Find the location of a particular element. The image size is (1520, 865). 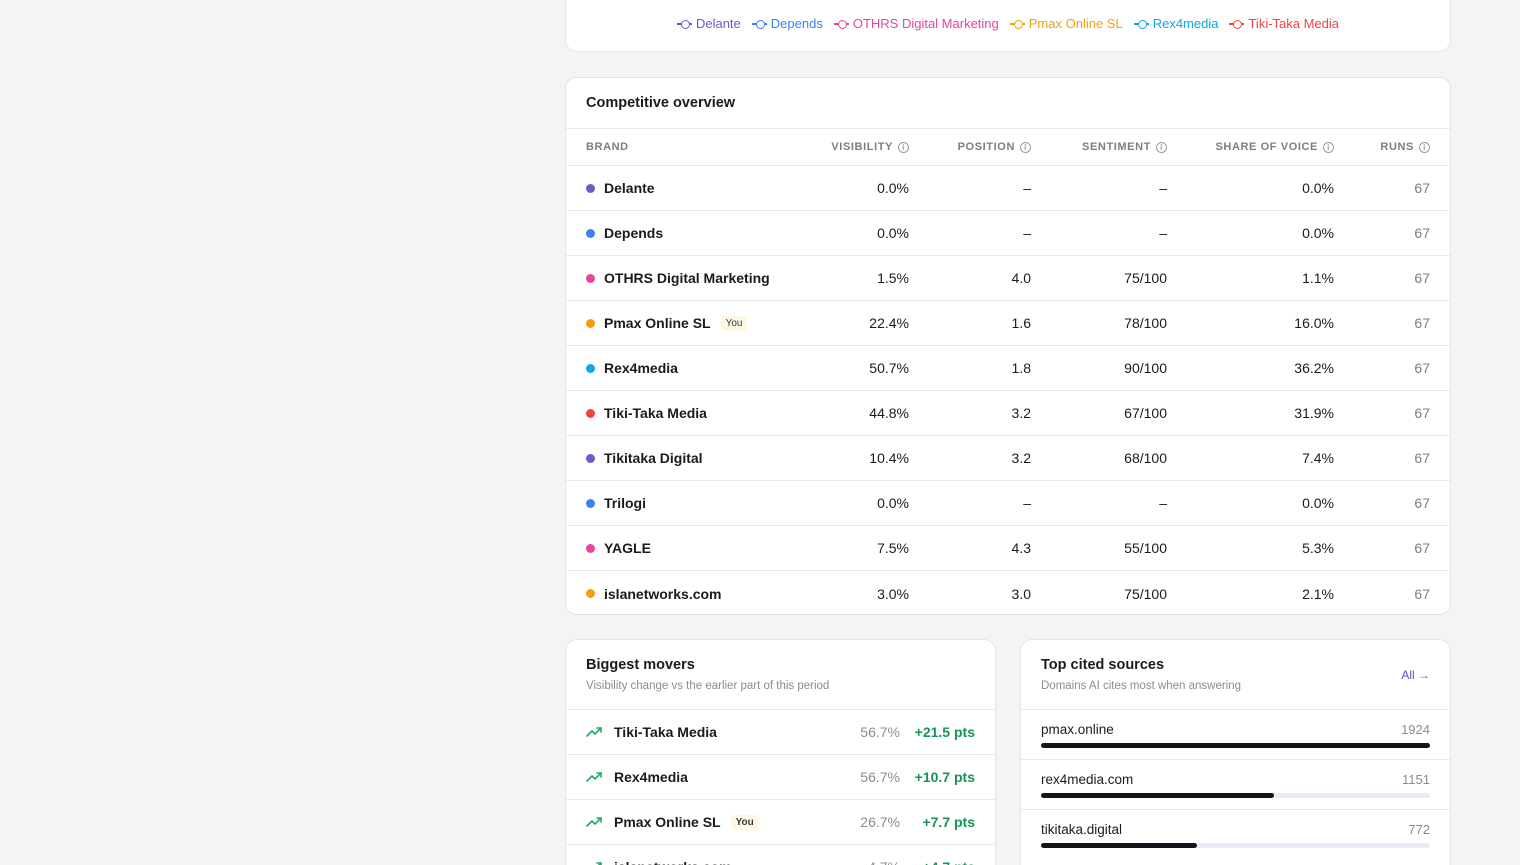

mover-brand: Pmax Online SL is located at coordinates (667, 822).